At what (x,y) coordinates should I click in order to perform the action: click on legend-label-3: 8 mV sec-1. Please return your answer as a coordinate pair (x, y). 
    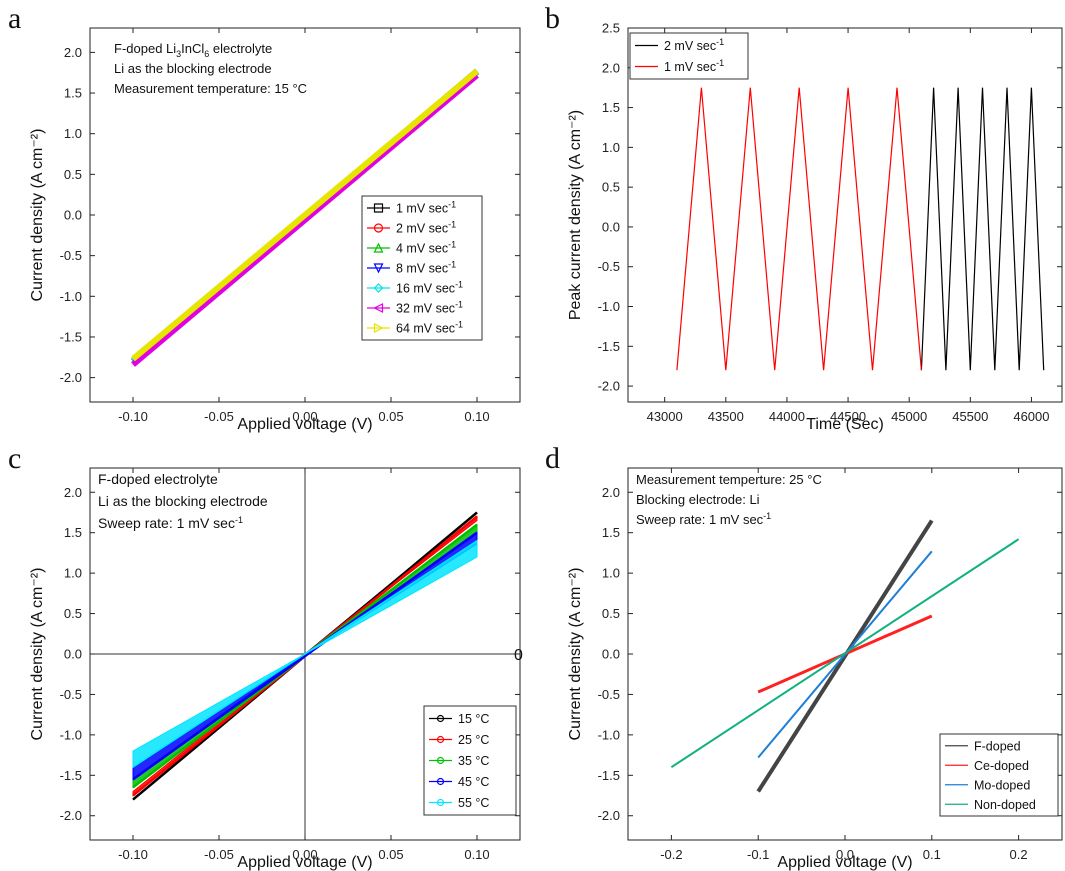
    Looking at the image, I should click on (426, 268).